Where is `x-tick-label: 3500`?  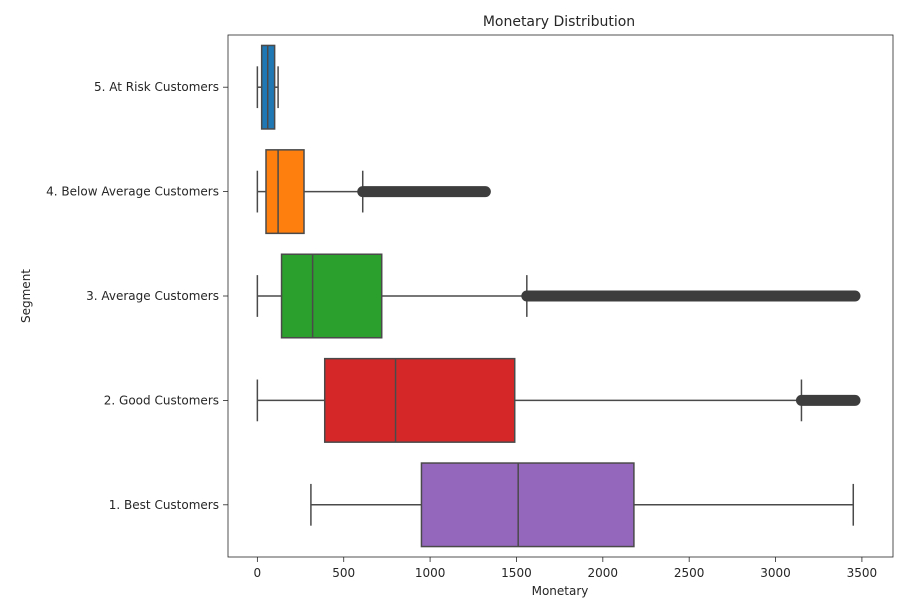 x-tick-label: 3500 is located at coordinates (862, 573).